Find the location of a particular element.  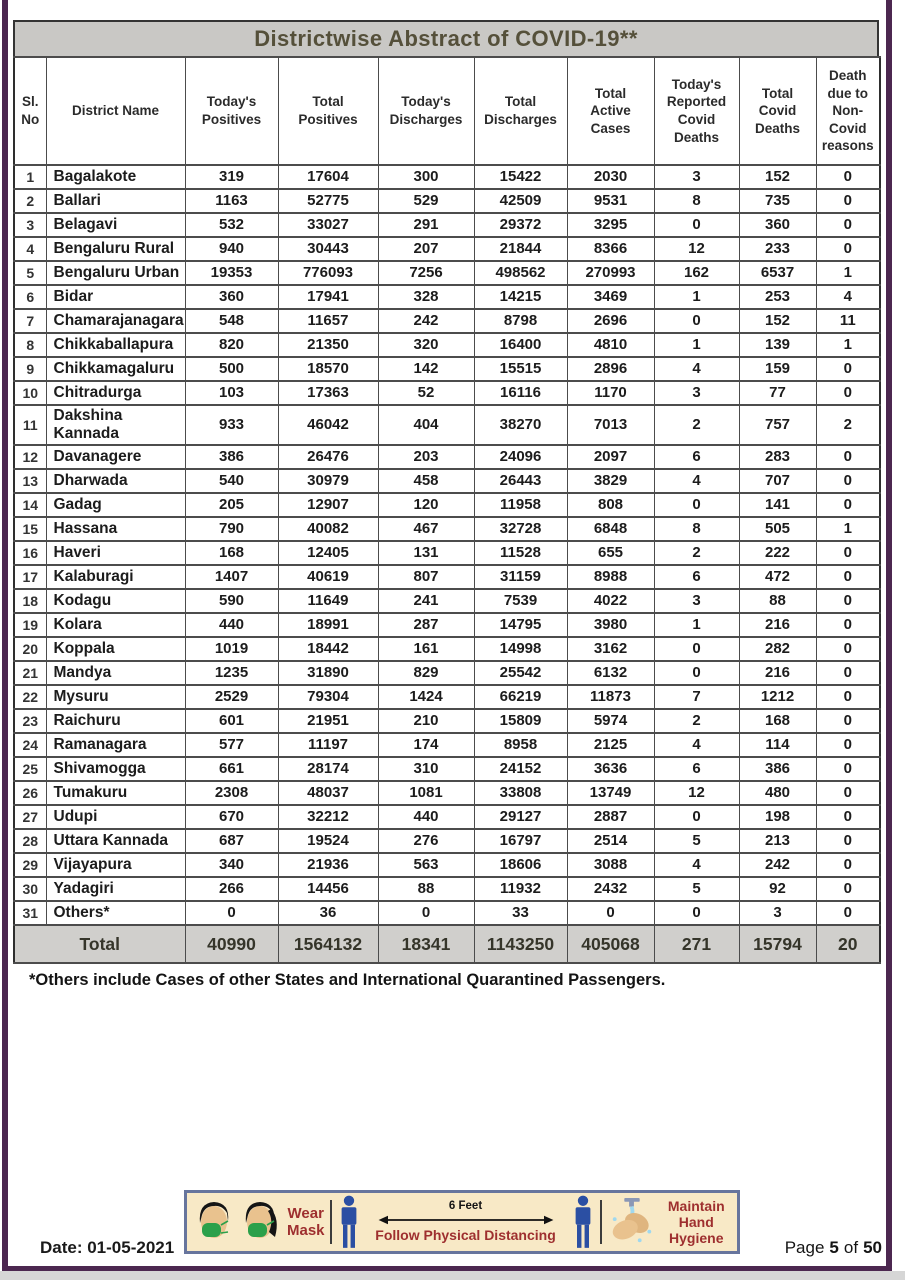

page-prefix: Page is located at coordinates (804, 1247).